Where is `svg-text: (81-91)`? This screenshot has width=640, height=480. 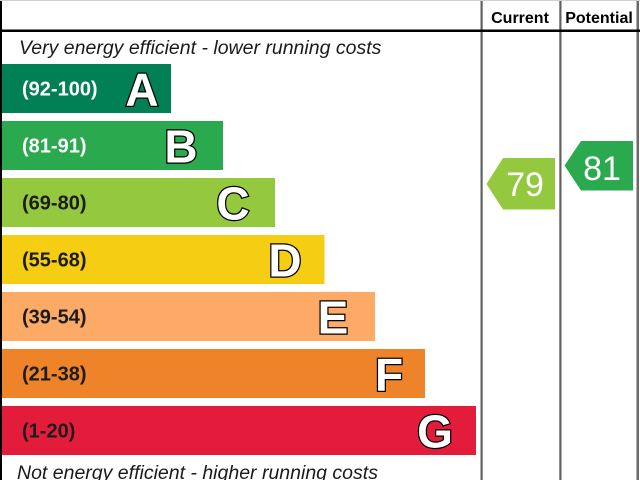 svg-text: (81-91) is located at coordinates (54, 147).